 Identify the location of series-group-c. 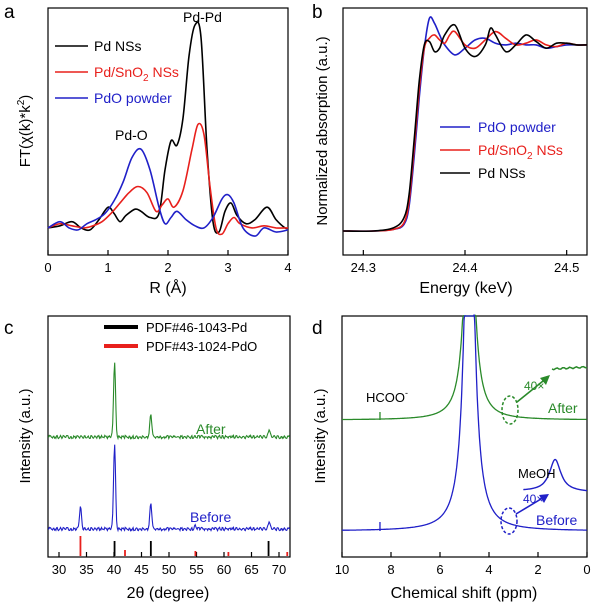
(169, 459).